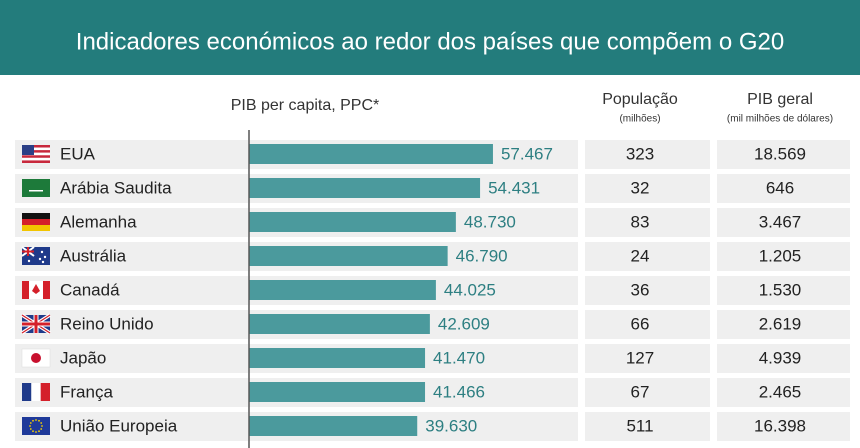  Describe the element at coordinates (83, 357) in the screenshot. I see `category-label: Japão` at that location.